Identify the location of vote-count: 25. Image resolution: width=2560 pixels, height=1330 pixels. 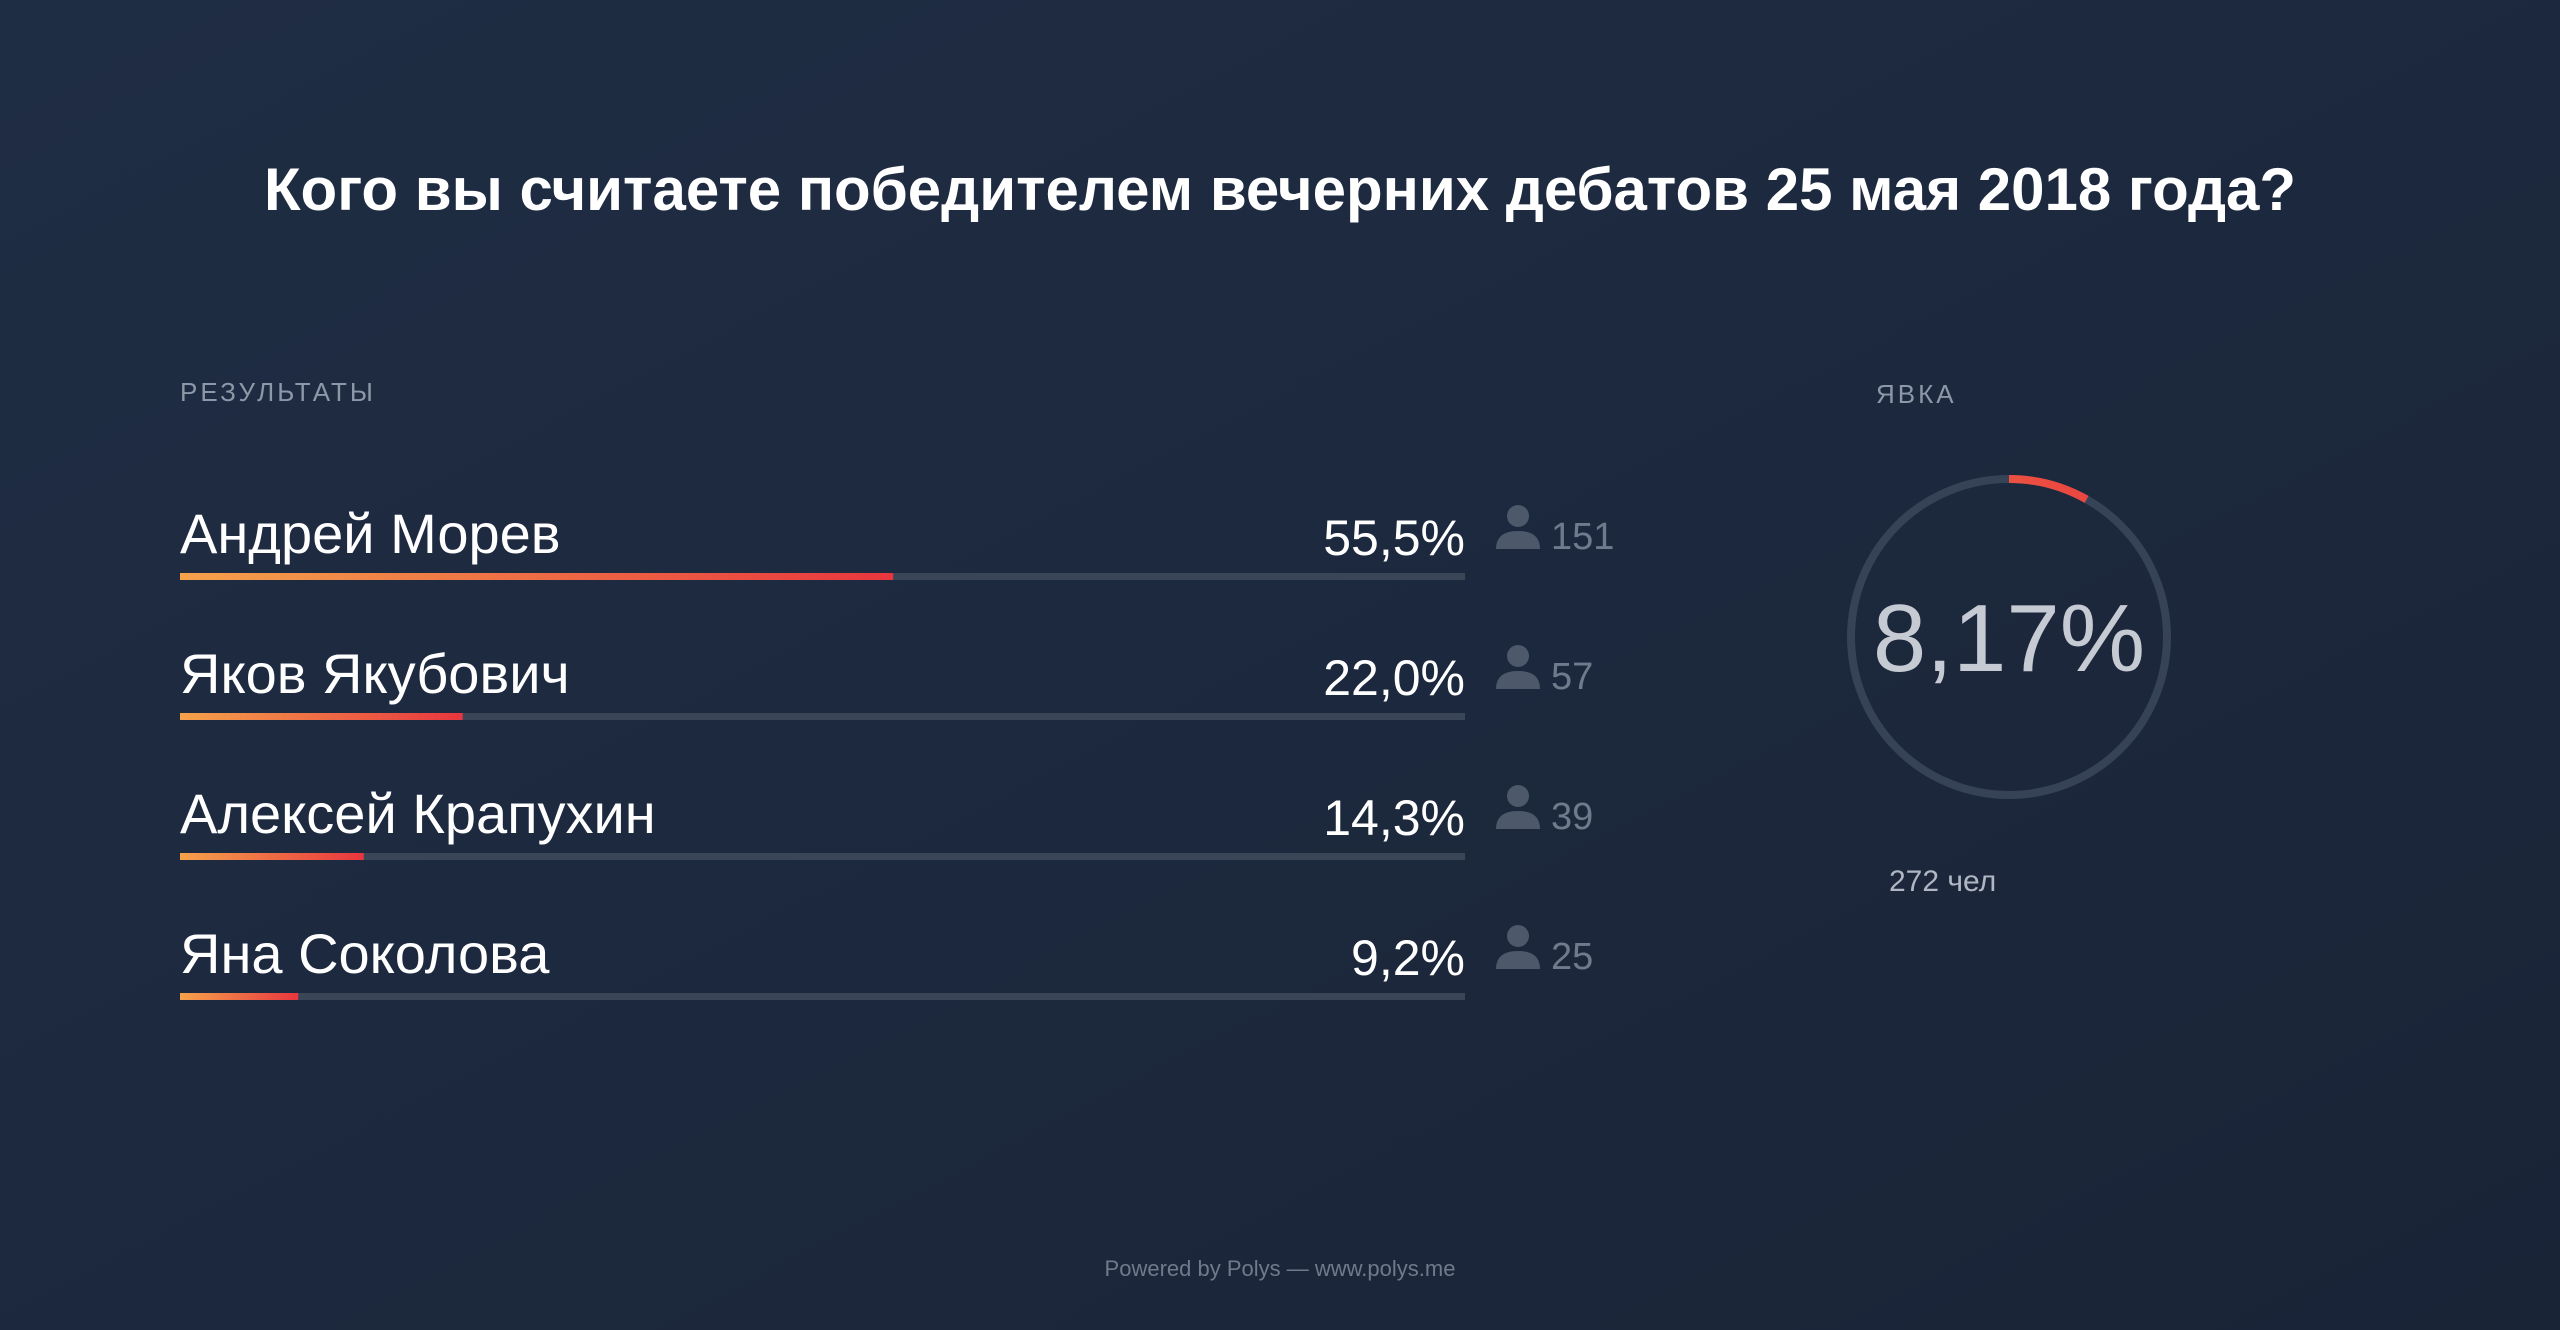
(1572, 957).